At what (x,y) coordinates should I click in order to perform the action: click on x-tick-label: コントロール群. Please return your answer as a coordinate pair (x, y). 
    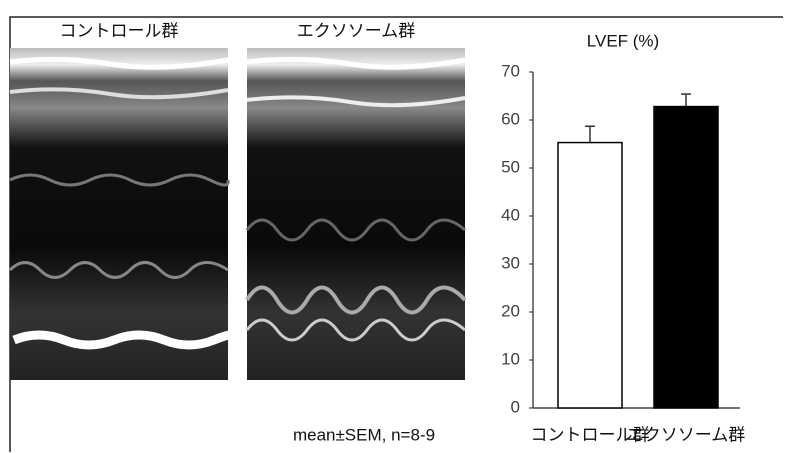
    Looking at the image, I should click on (590, 434).